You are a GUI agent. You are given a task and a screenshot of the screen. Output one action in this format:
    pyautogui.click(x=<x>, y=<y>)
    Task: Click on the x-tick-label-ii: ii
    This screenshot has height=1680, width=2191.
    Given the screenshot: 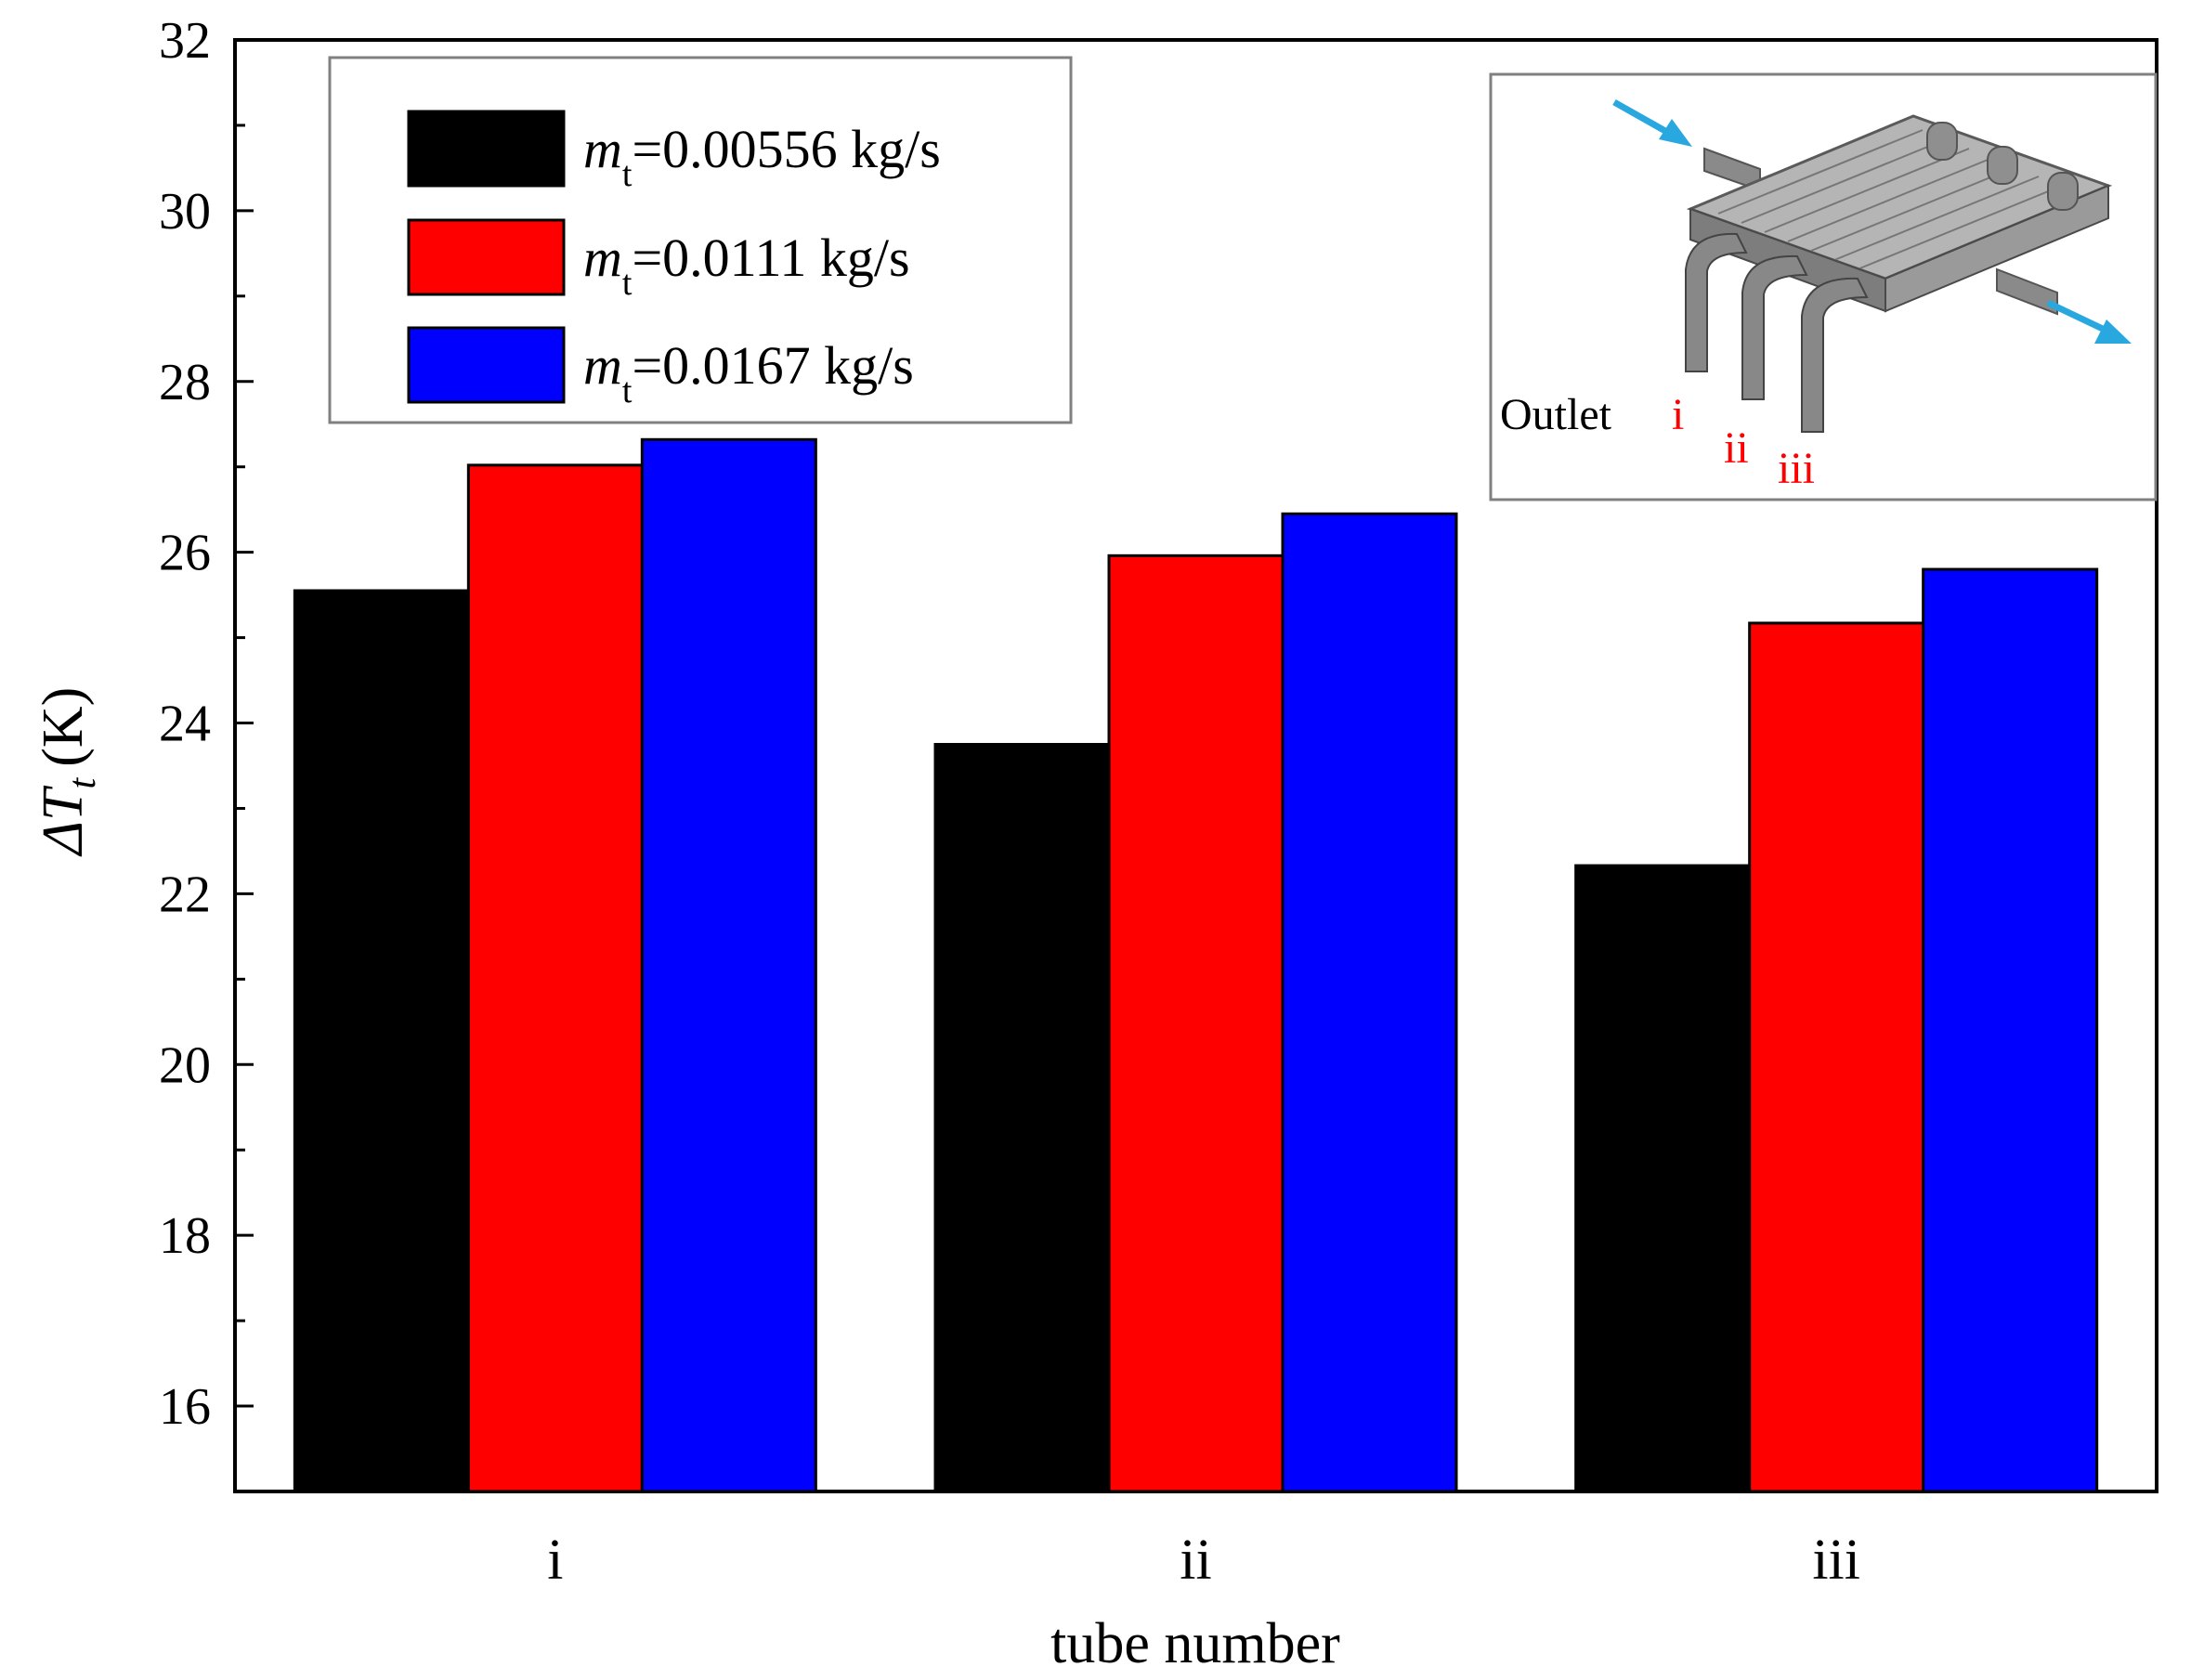 What is the action you would take?
    pyautogui.click(x=1195, y=1560)
    